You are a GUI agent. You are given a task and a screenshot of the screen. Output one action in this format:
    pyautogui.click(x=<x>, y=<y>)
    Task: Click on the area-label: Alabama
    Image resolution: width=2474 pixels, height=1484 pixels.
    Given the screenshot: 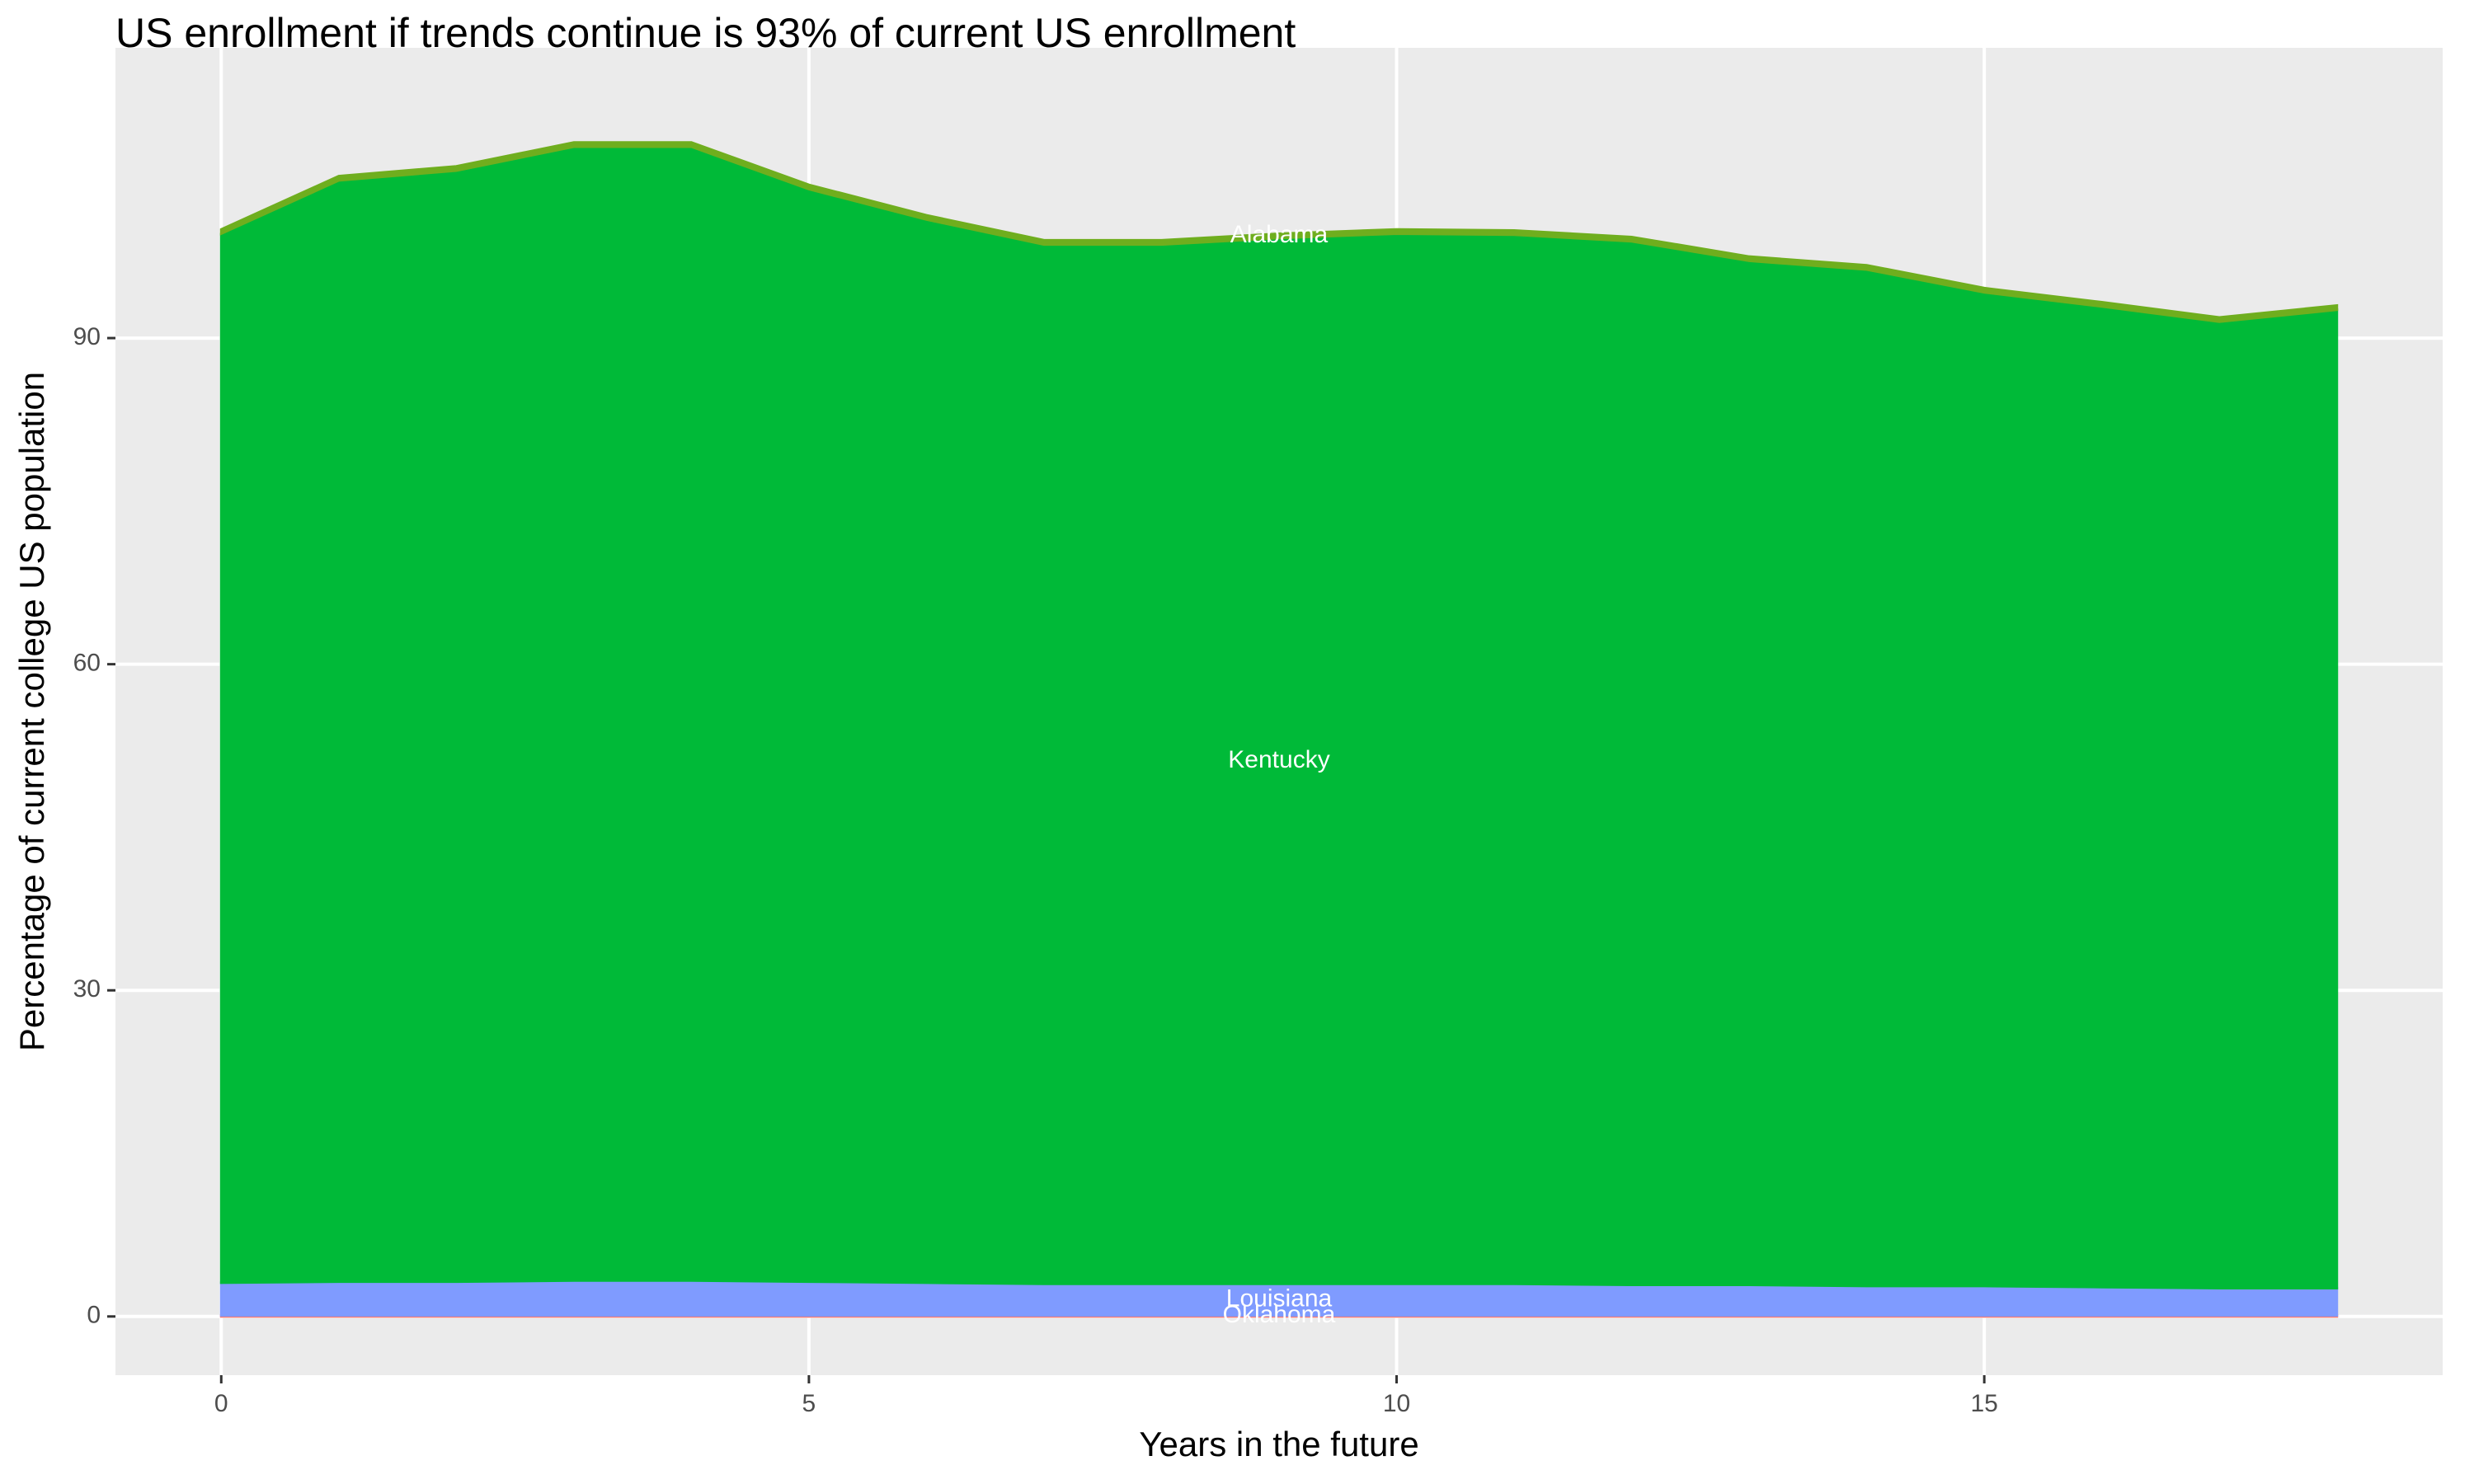 What is the action you would take?
    pyautogui.click(x=1279, y=235)
    